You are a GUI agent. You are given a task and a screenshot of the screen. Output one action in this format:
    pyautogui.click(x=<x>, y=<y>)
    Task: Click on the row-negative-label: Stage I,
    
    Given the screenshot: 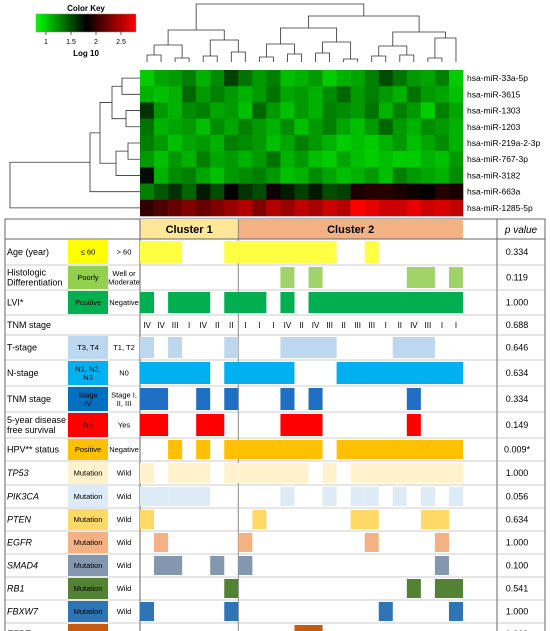 What is the action you would take?
    pyautogui.click(x=124, y=394)
    